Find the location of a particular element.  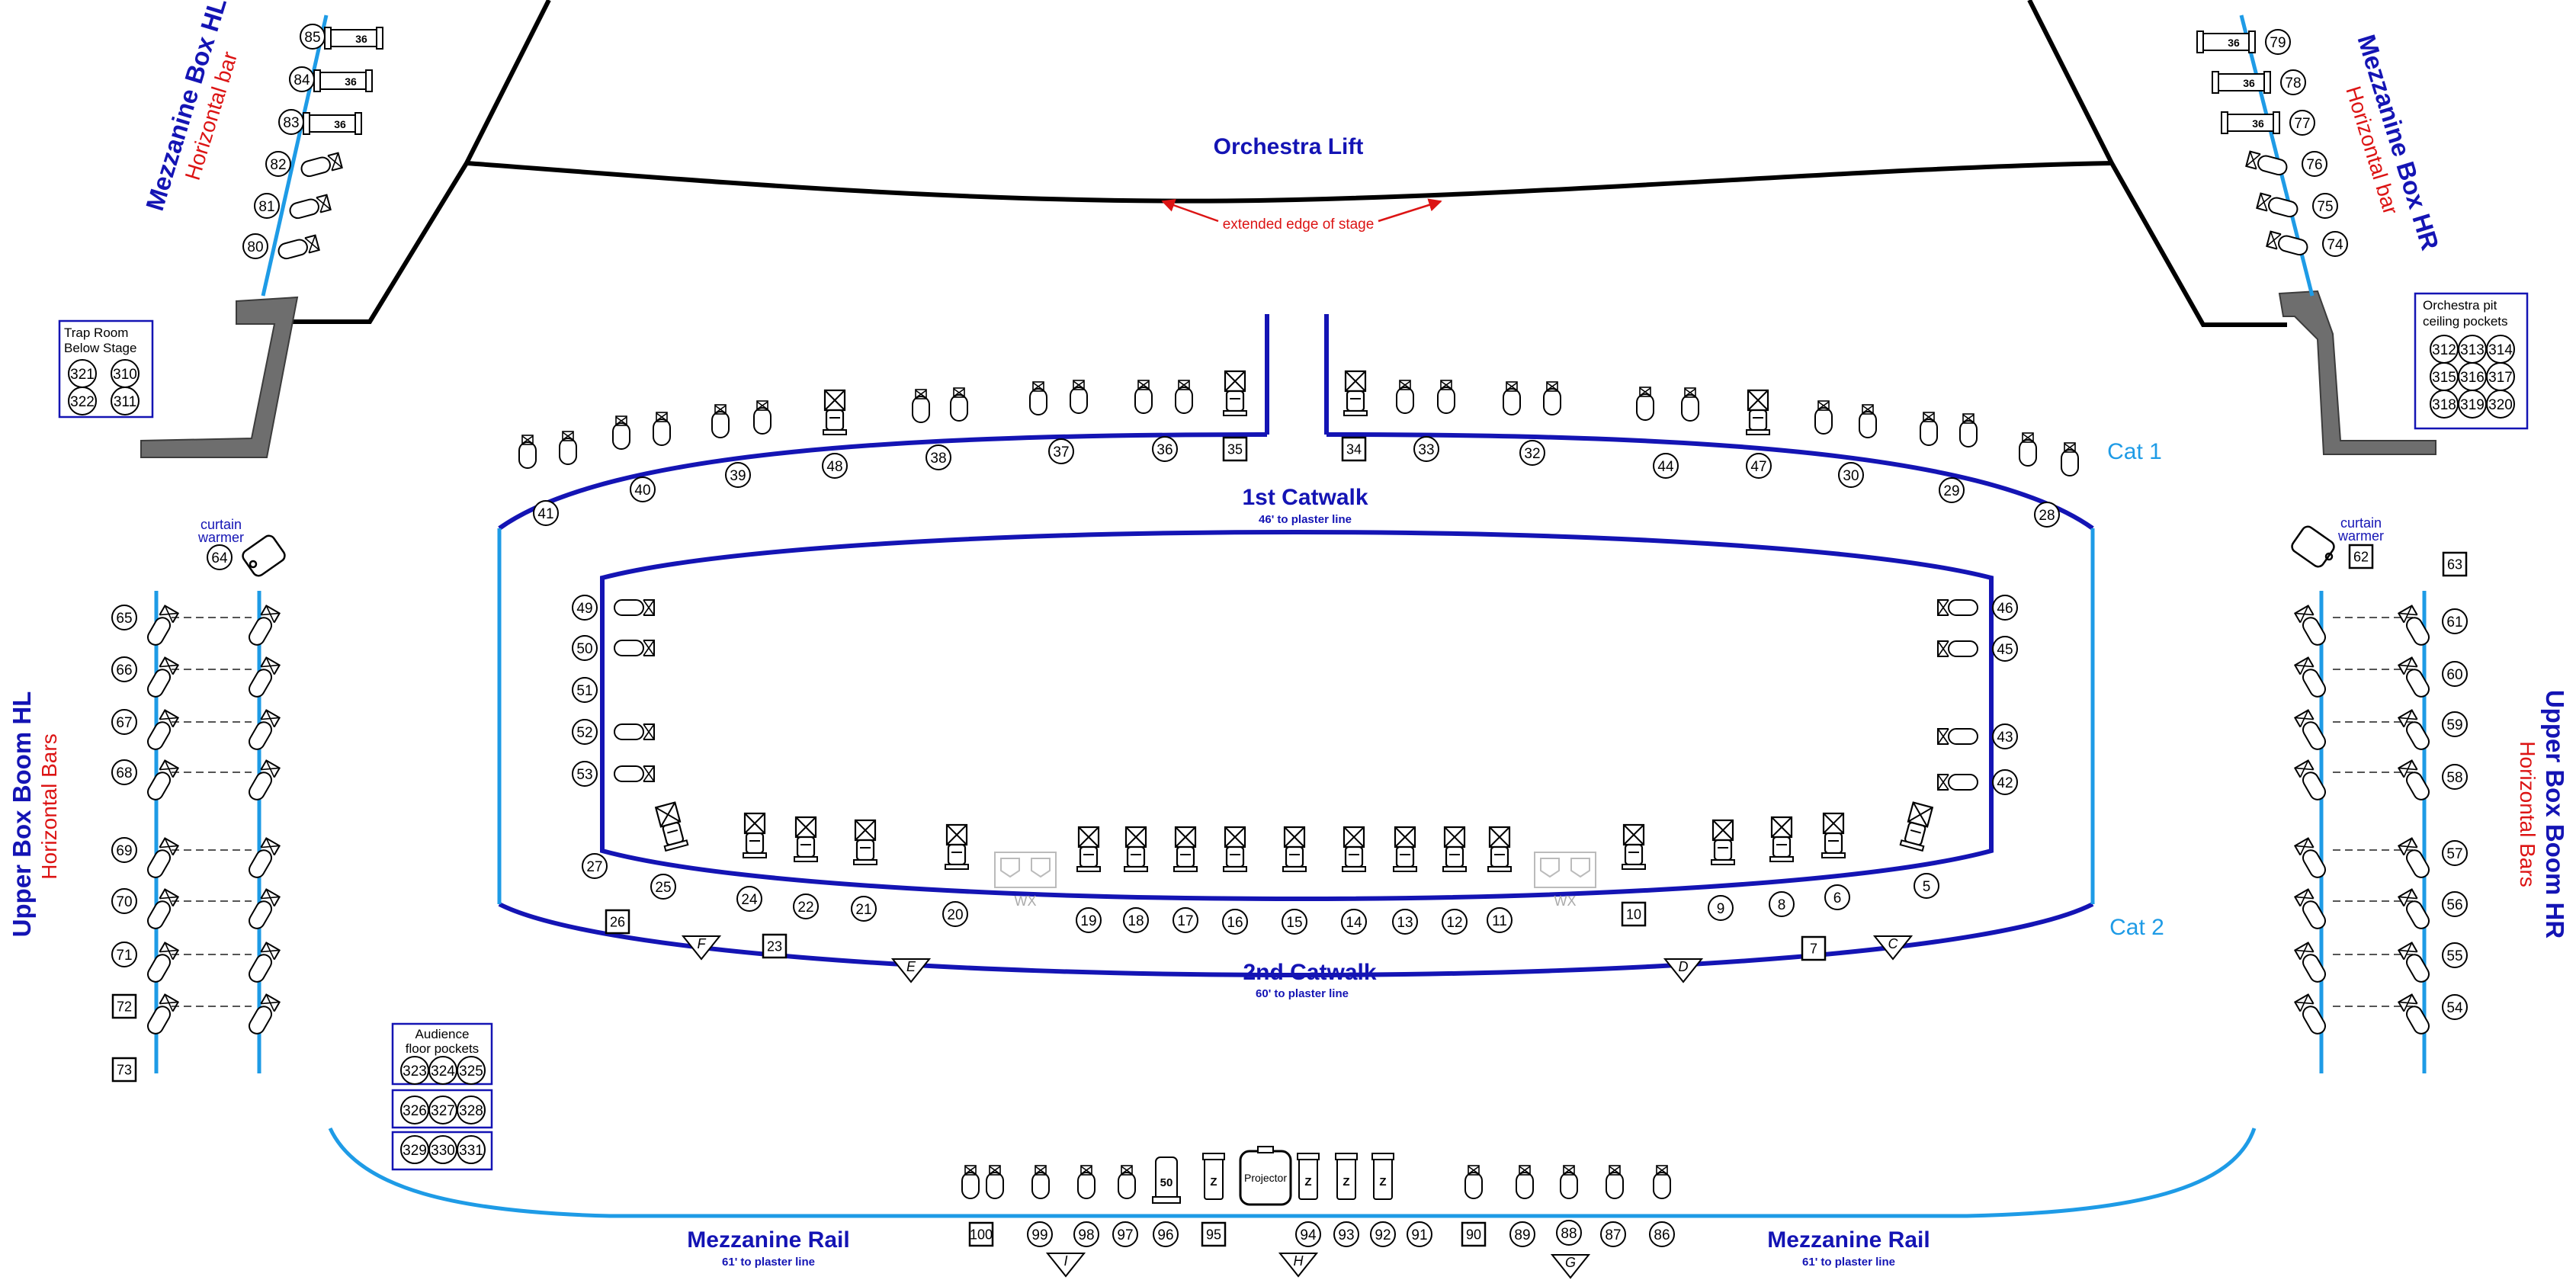

channel-number: 100 is located at coordinates (981, 1235).